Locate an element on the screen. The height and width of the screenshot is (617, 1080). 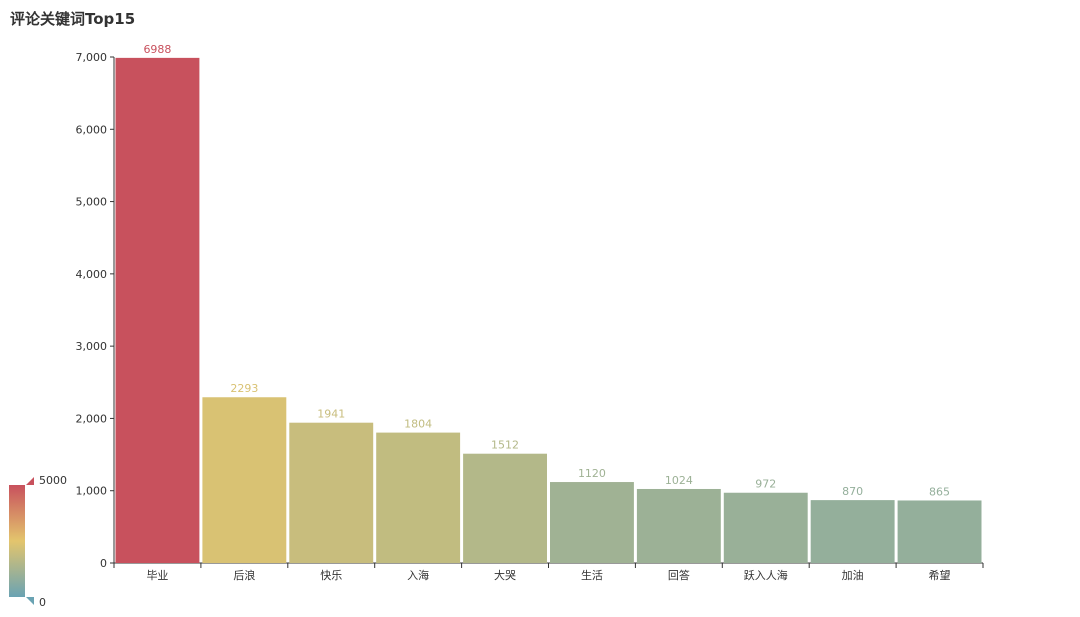
chart-title: 评论关键词Top15 is located at coordinates (73, 19).